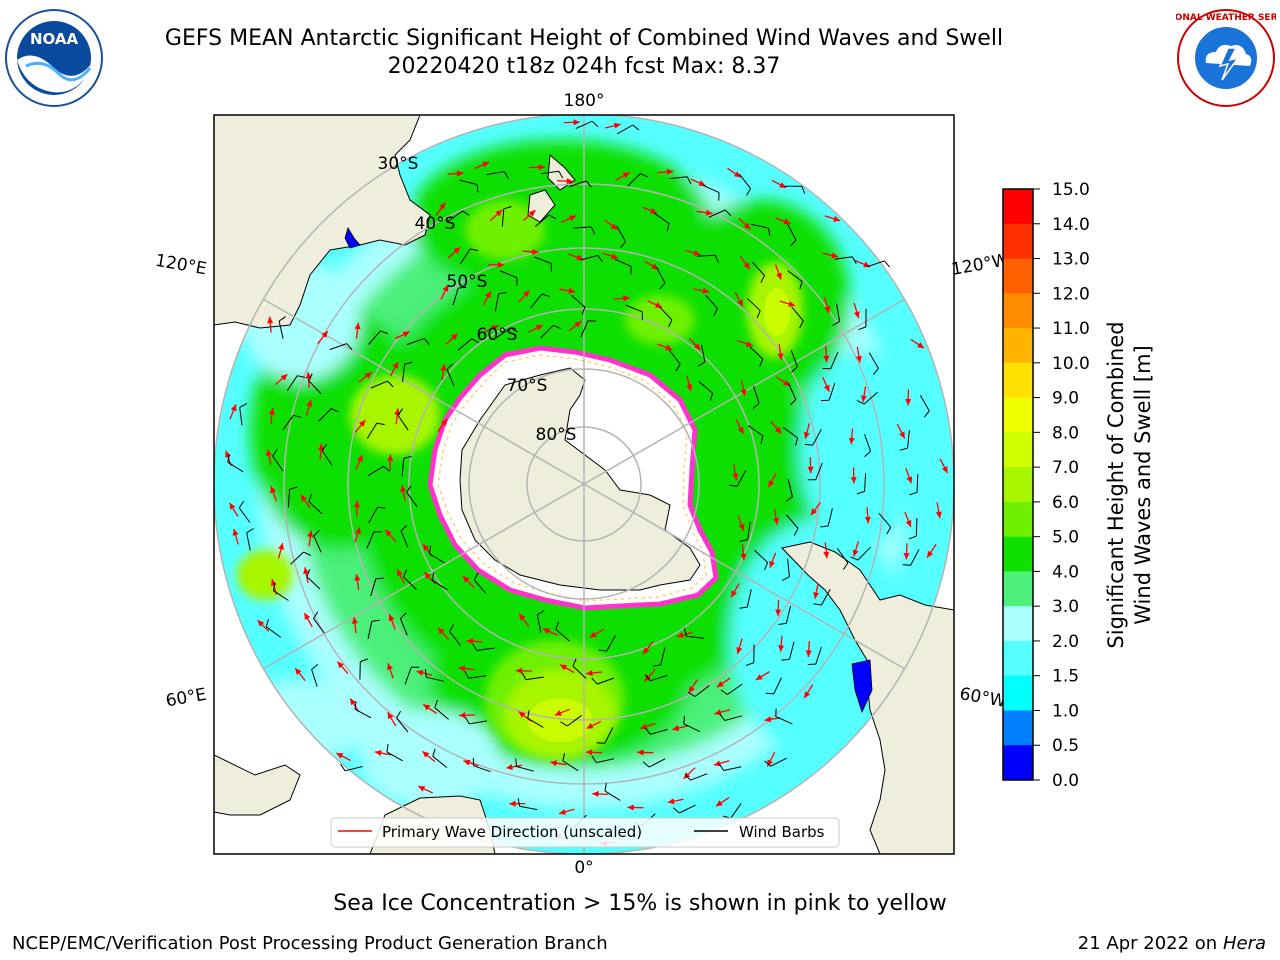 Image resolution: width=1280 pixels, height=960 pixels. I want to click on colorbar-label-line2: Wind Waves and Swell [m], so click(1143, 485).